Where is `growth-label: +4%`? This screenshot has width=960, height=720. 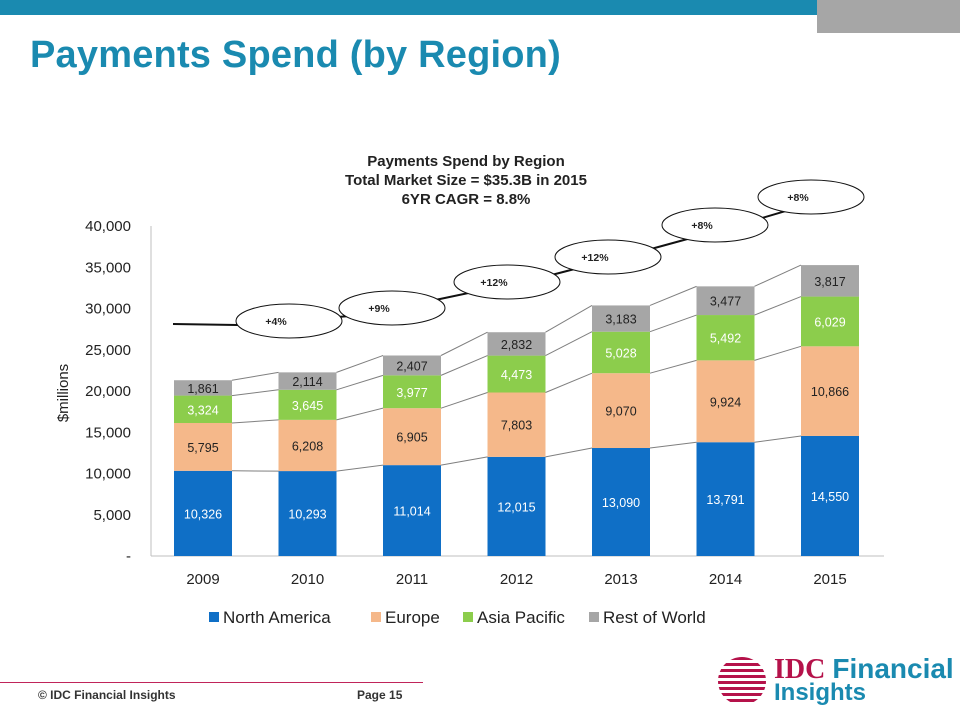 growth-label: +4% is located at coordinates (276, 322).